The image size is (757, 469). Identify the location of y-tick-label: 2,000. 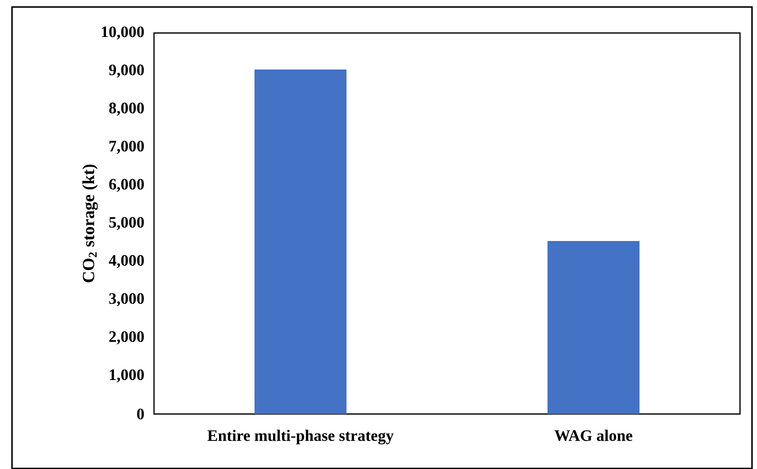
(126, 337).